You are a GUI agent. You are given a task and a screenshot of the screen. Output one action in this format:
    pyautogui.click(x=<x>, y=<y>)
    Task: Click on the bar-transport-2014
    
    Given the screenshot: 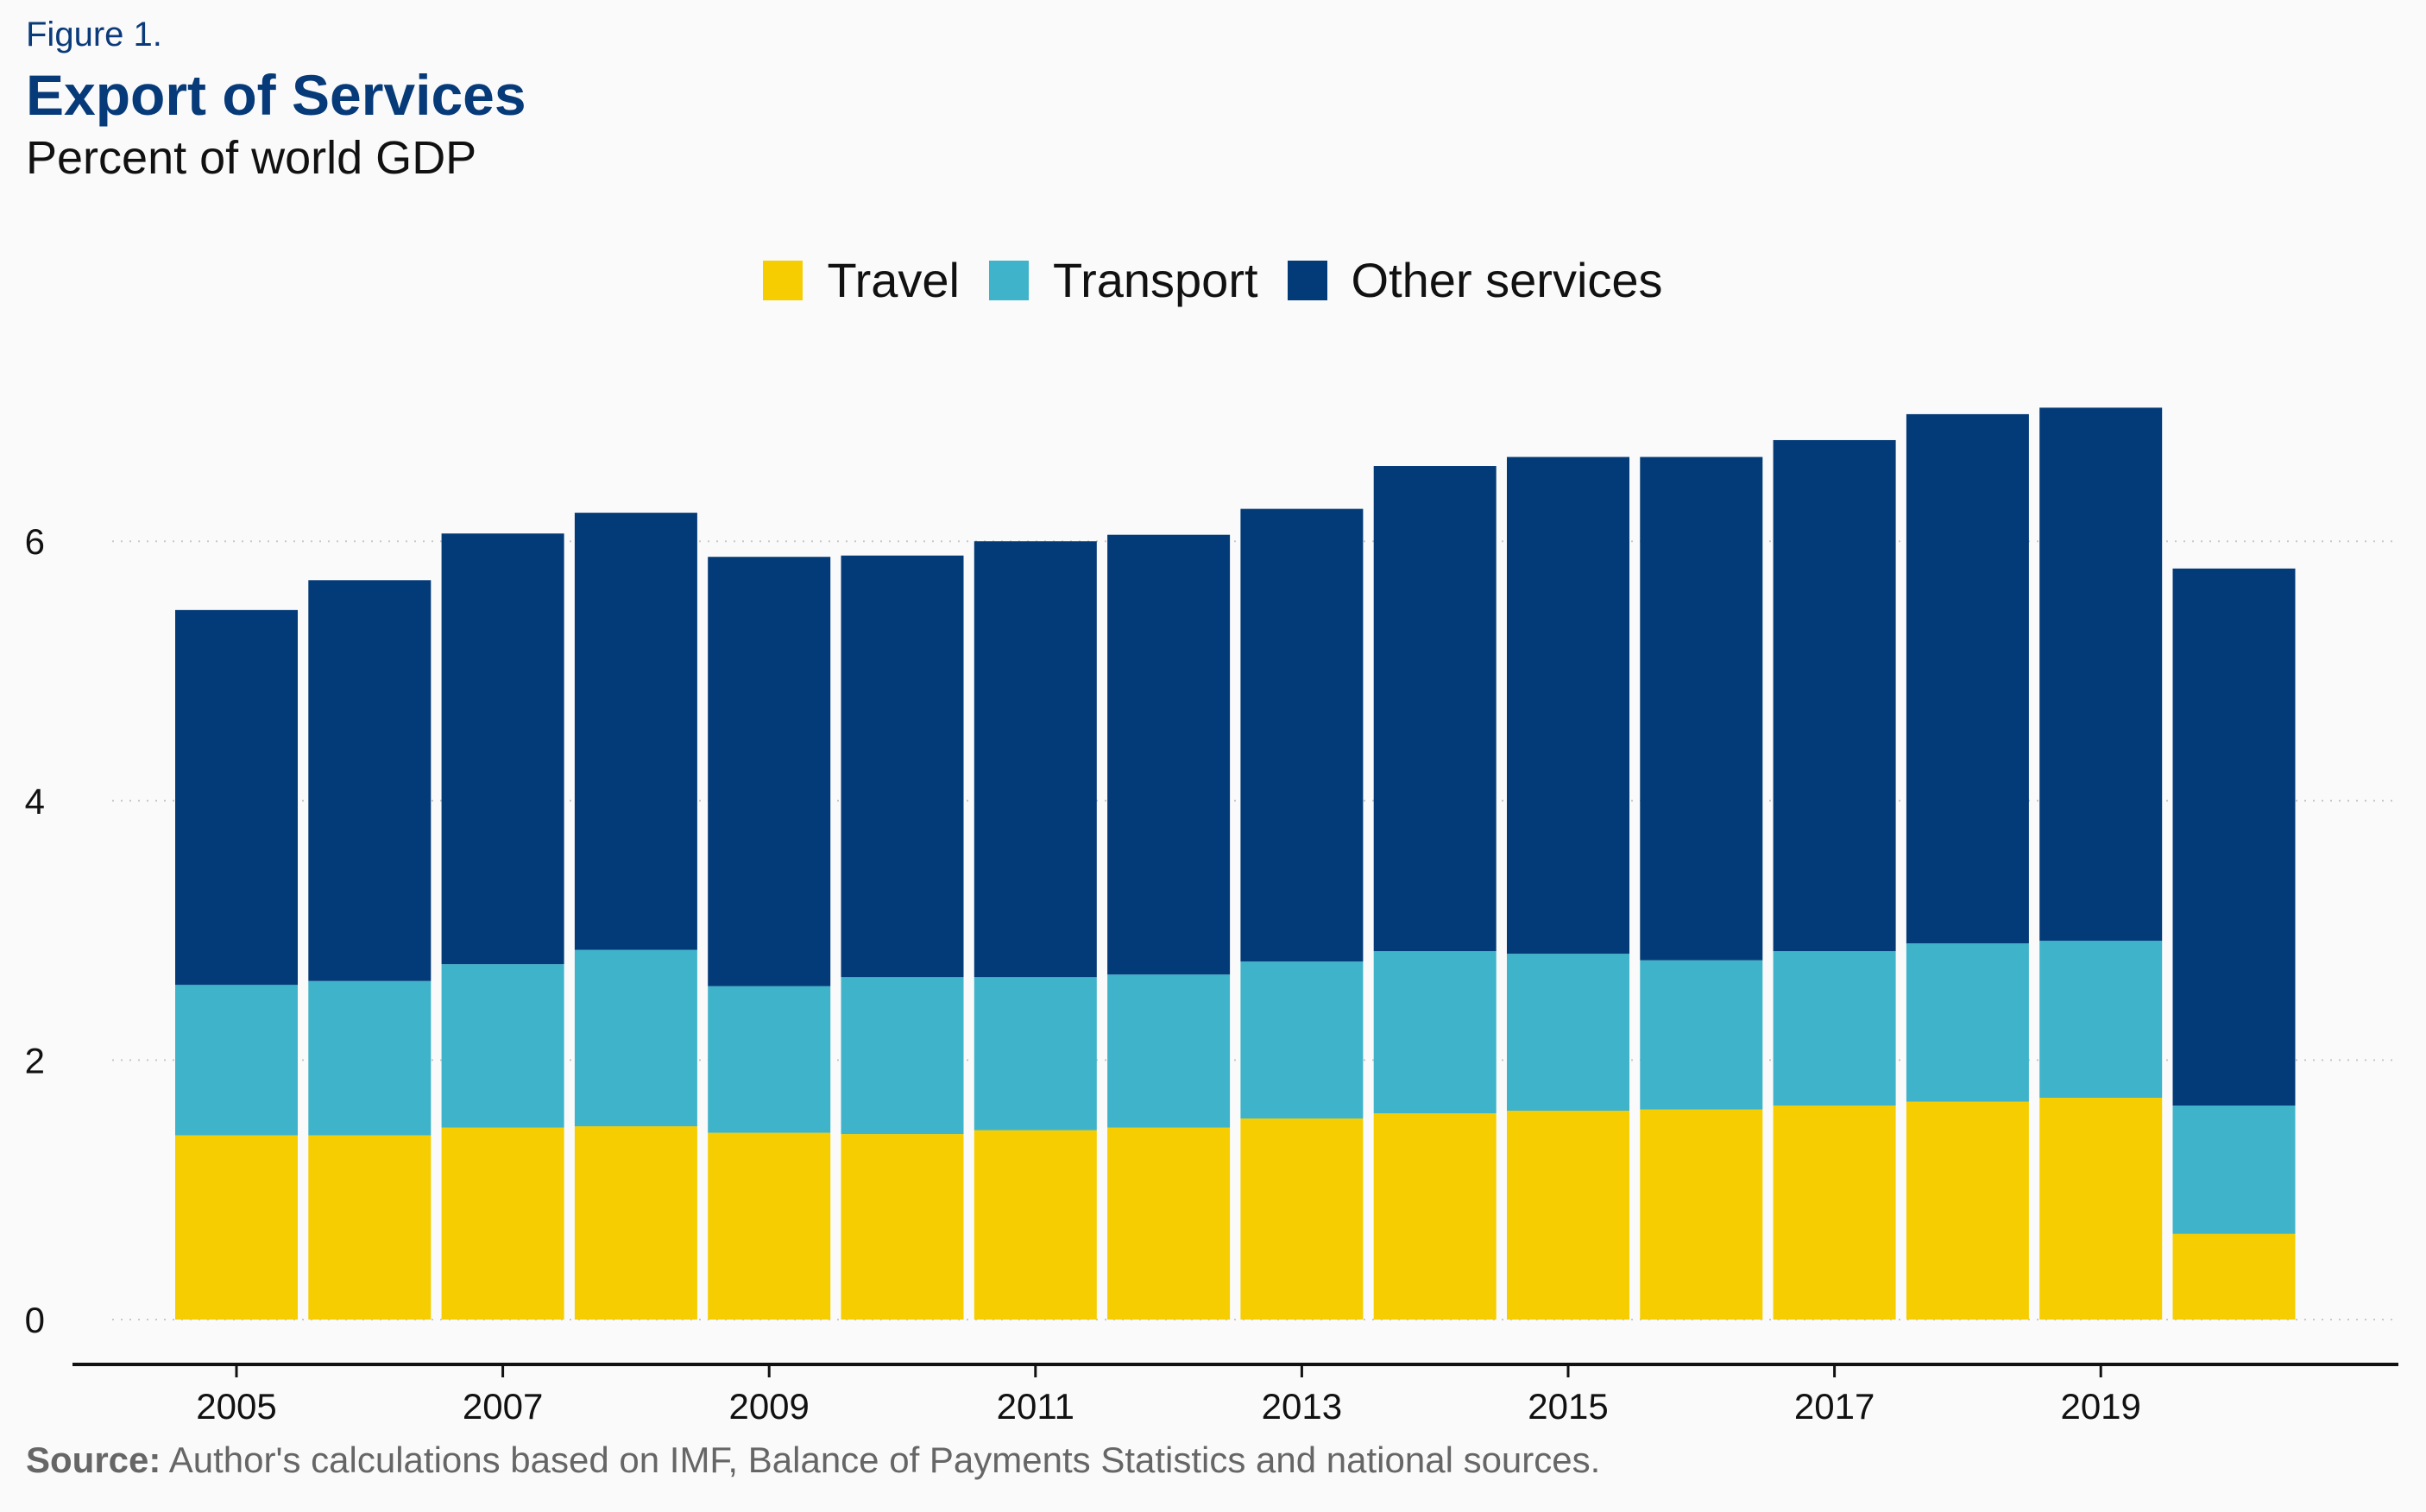 What is the action you would take?
    pyautogui.click(x=1435, y=1032)
    